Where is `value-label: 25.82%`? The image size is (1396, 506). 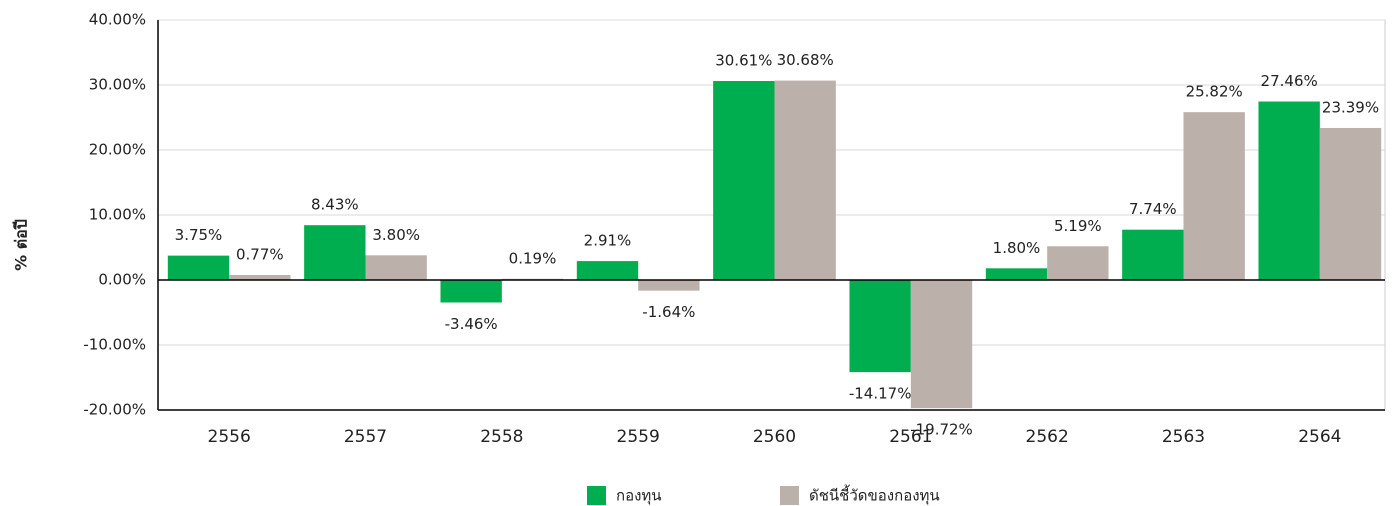
value-label: 25.82% is located at coordinates (1214, 92).